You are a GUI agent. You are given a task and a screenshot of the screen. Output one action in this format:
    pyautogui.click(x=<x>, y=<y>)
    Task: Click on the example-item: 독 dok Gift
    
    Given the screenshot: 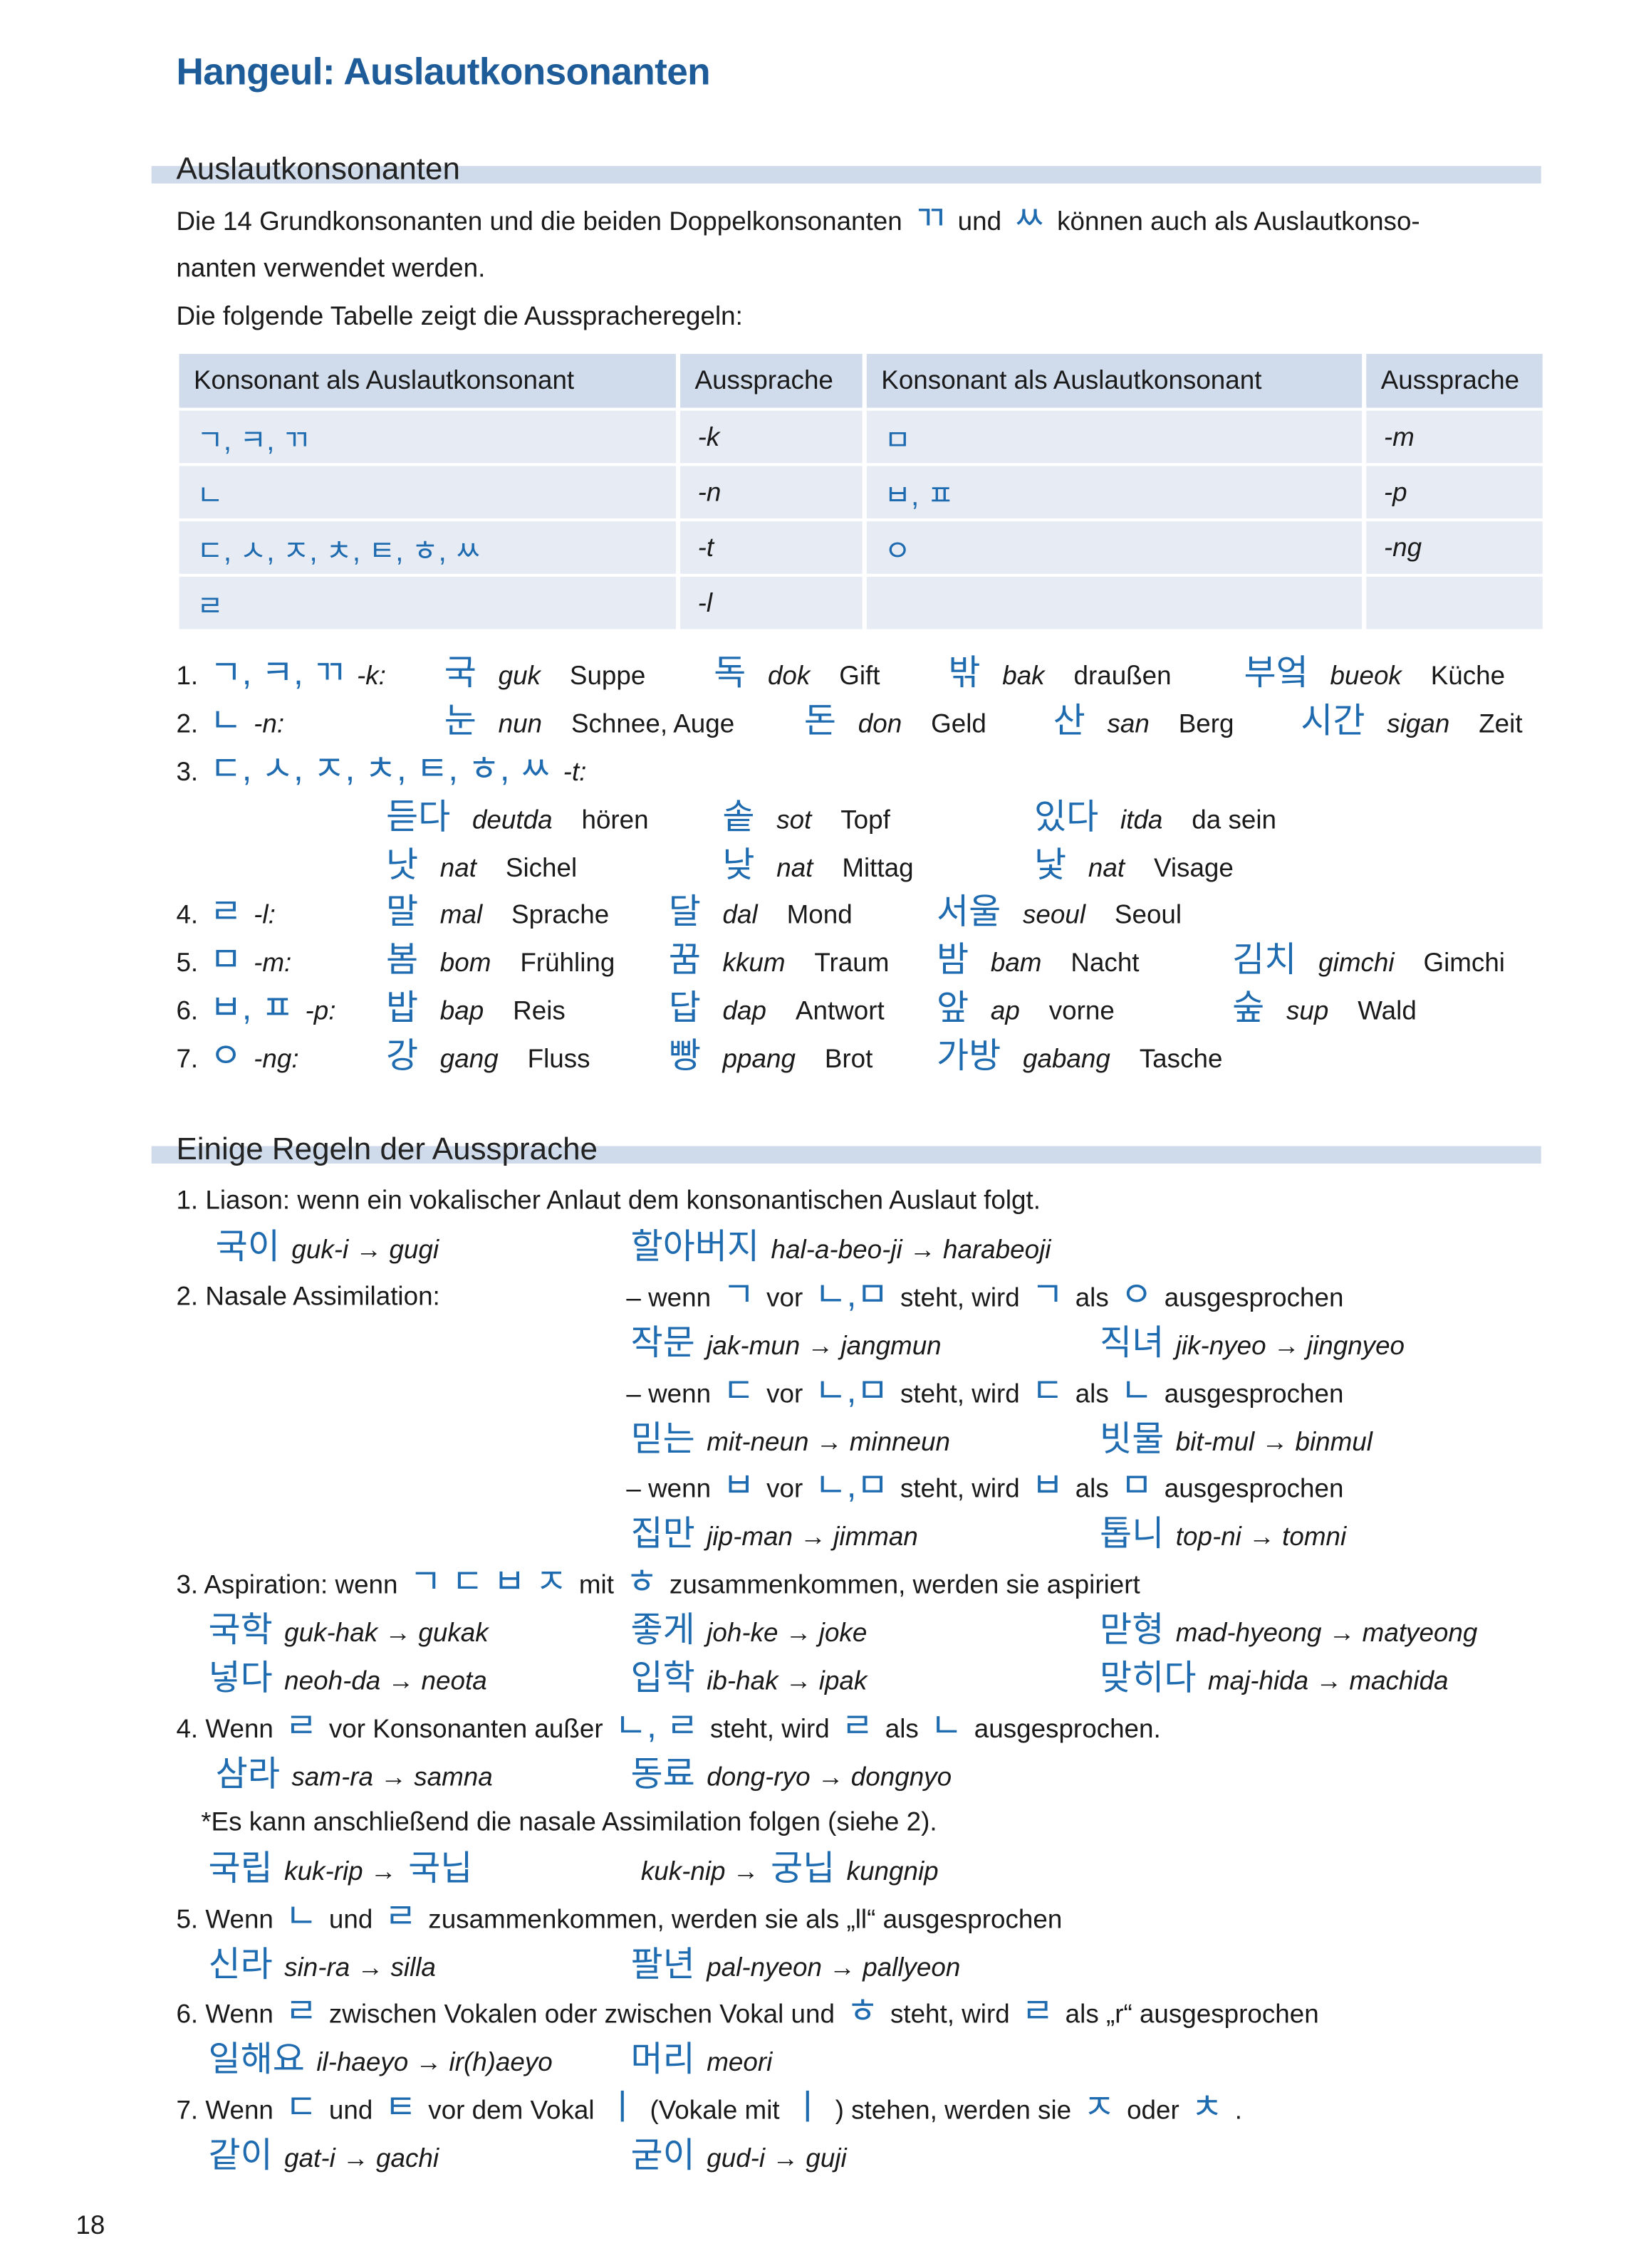 What is the action you would take?
    pyautogui.click(x=794, y=674)
    